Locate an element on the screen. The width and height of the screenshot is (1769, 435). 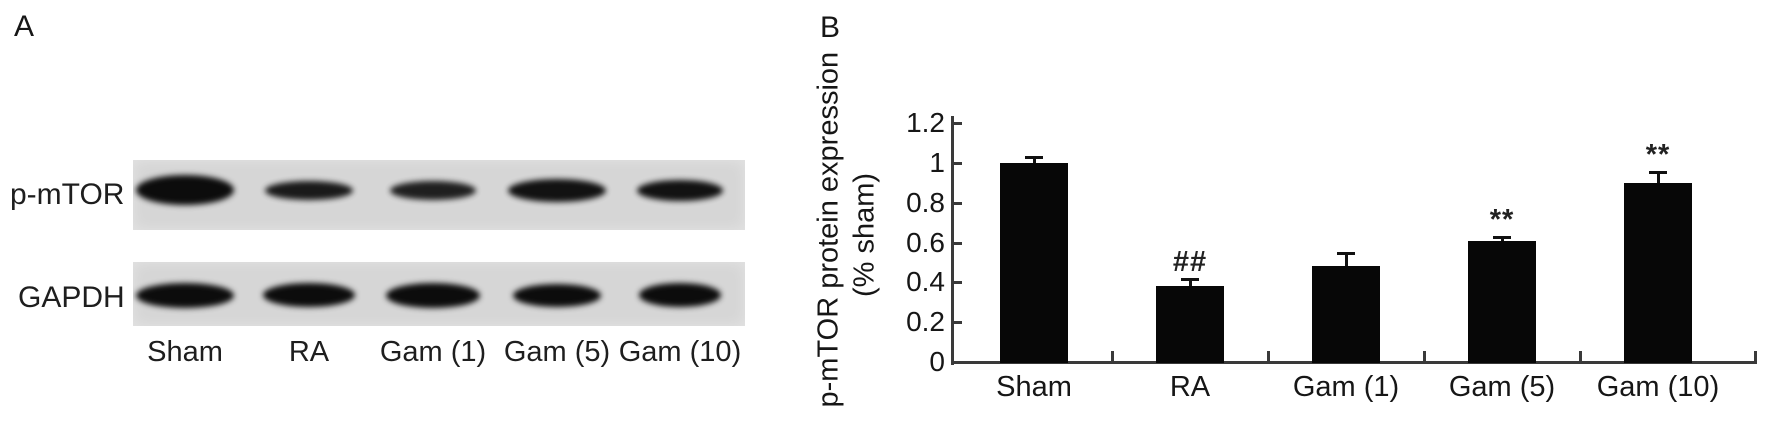
bar-sham is located at coordinates (1034, 263).